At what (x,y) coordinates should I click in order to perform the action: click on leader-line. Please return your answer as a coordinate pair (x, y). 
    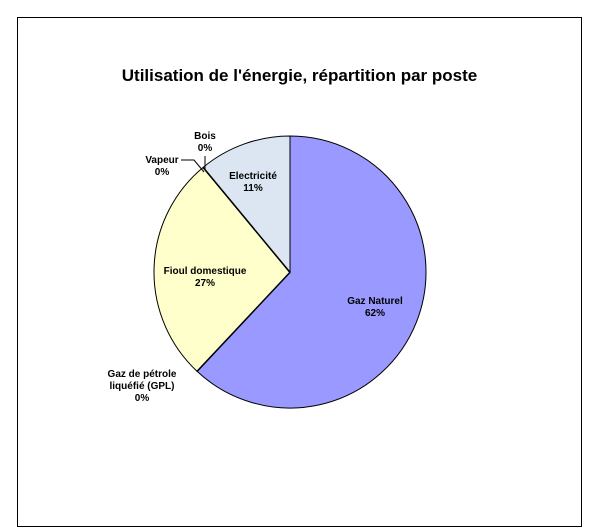
    Looking at the image, I should click on (193, 166).